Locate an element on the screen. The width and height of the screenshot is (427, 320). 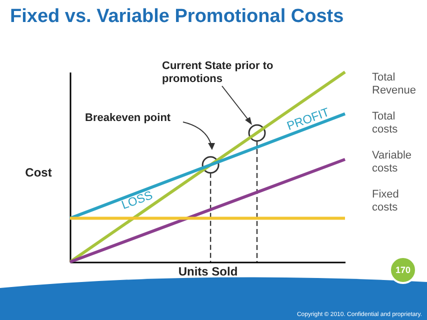
text: Total costs is located at coordinates (385, 123).